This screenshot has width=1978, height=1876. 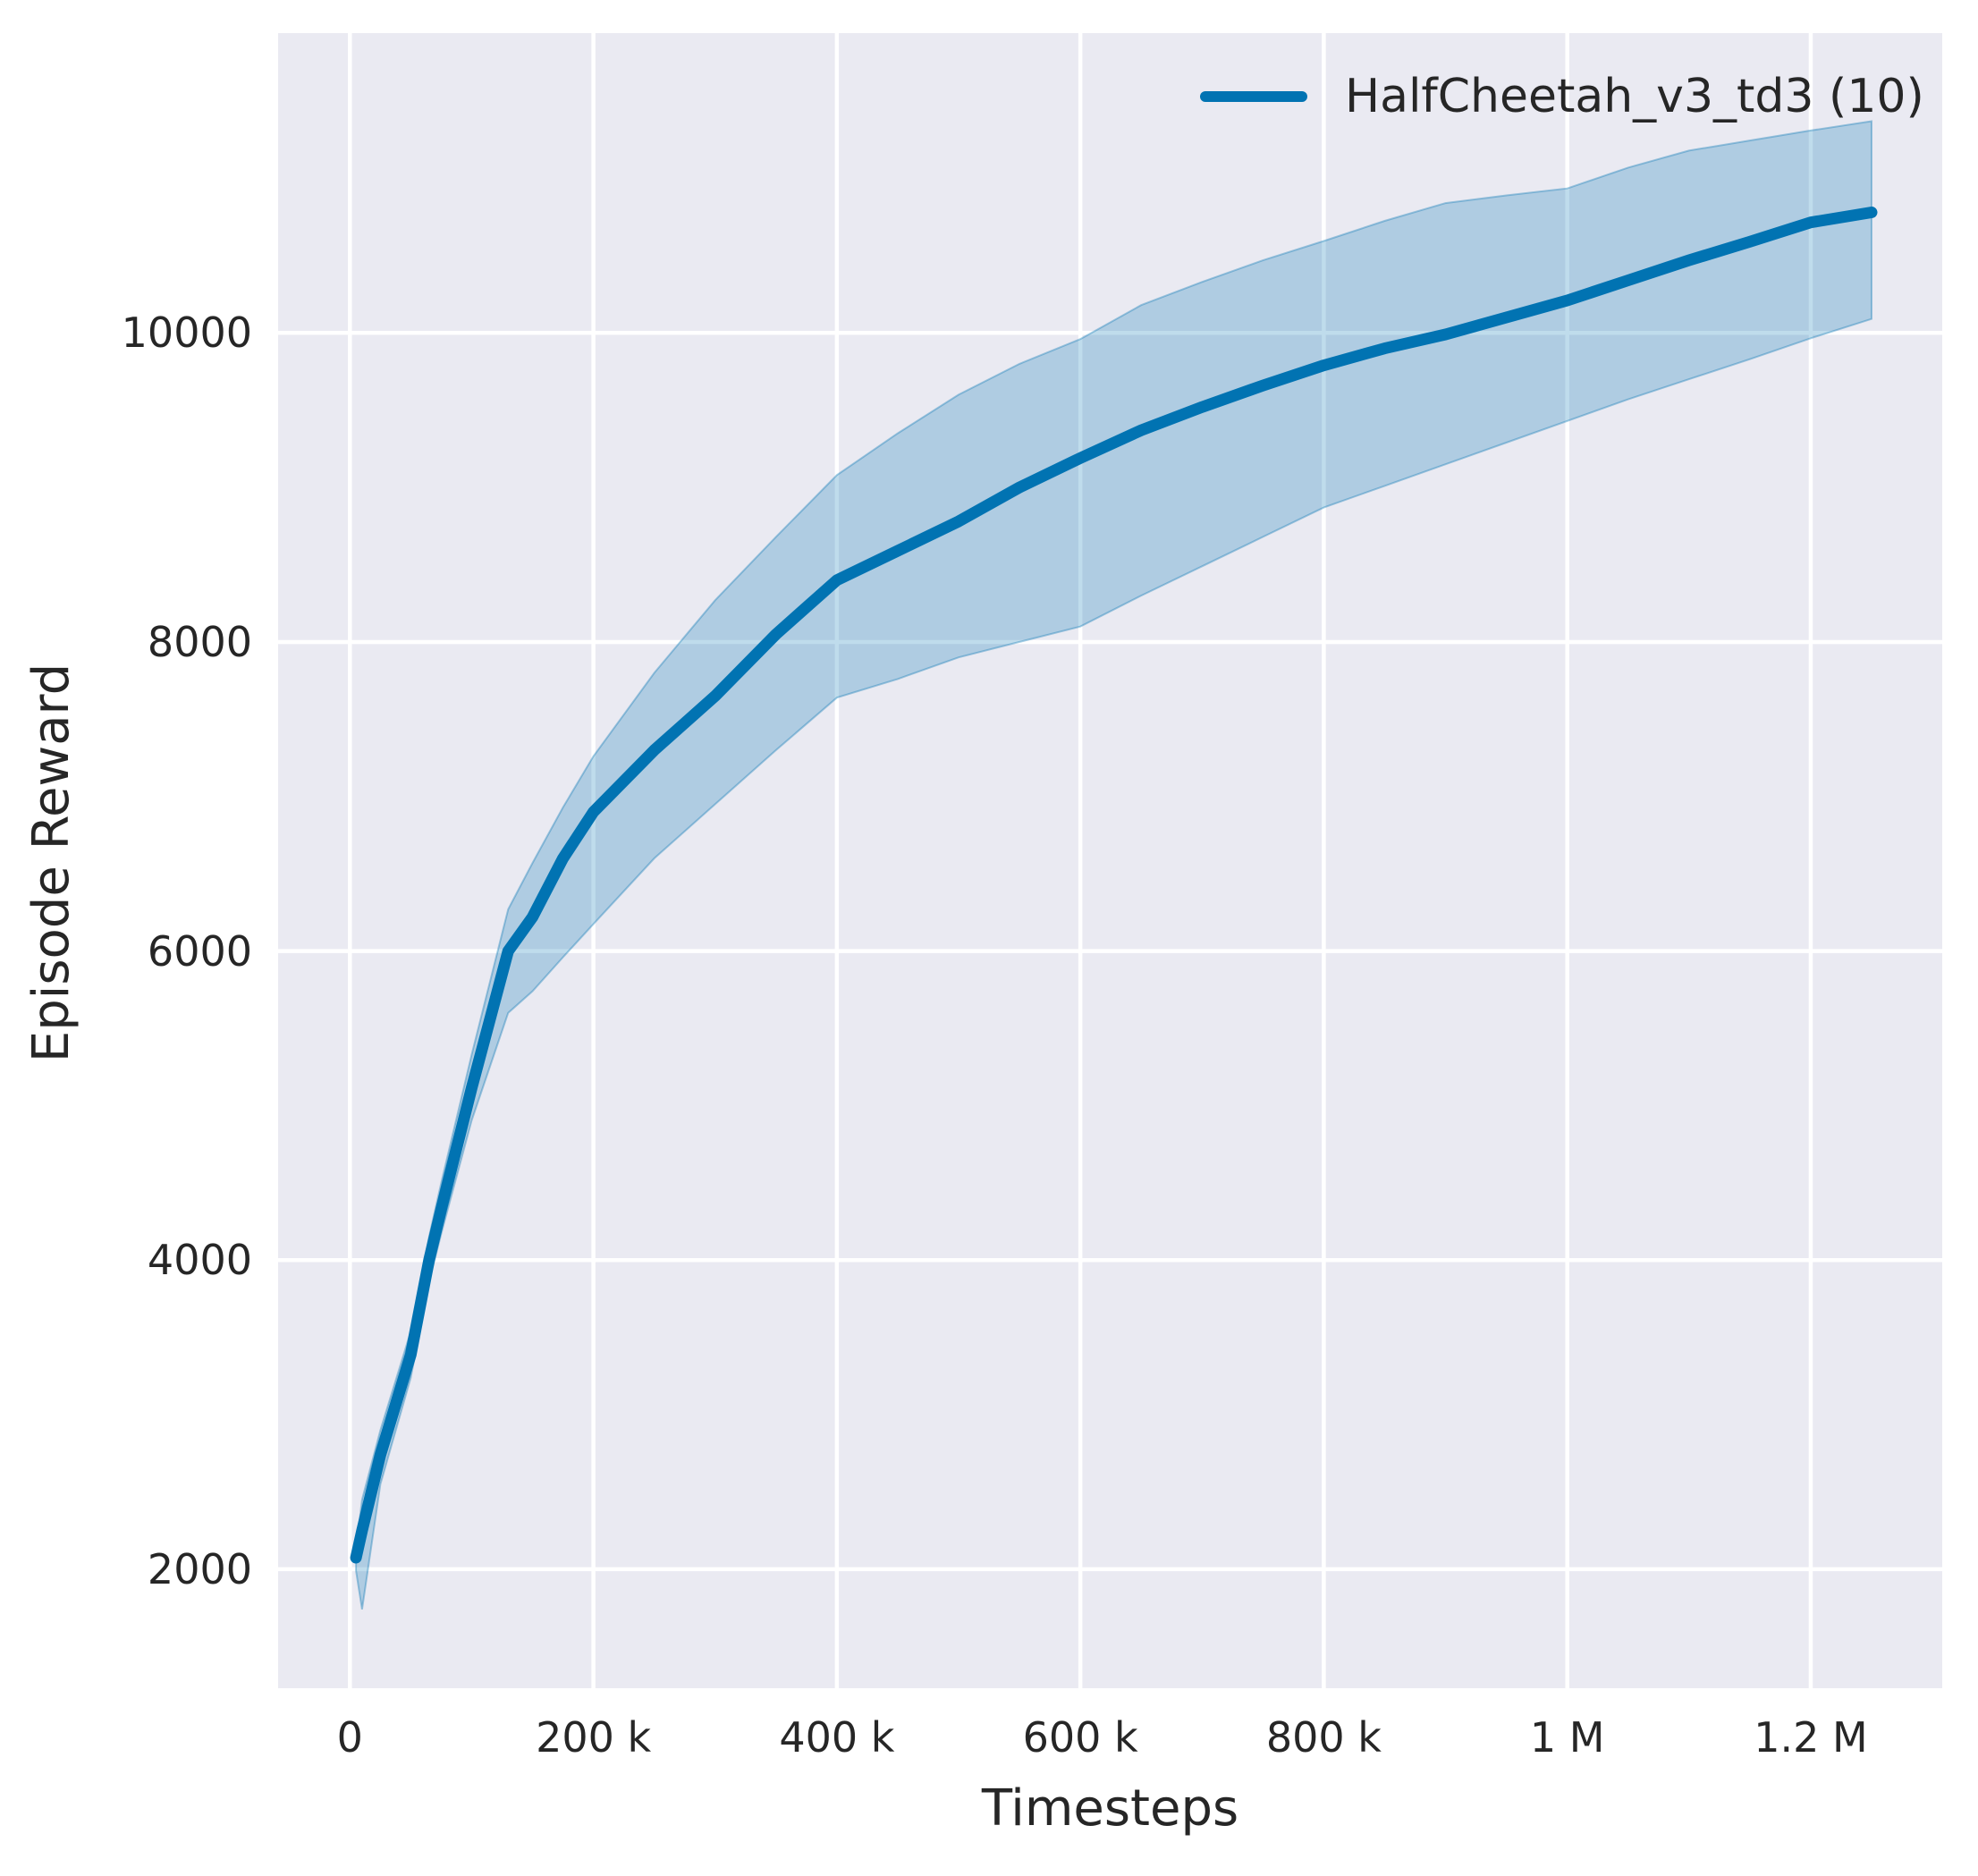 What do you see at coordinates (1634, 97) in the screenshot?
I see `legend-label: HalfCheetah_v3_td3 (10)` at bounding box center [1634, 97].